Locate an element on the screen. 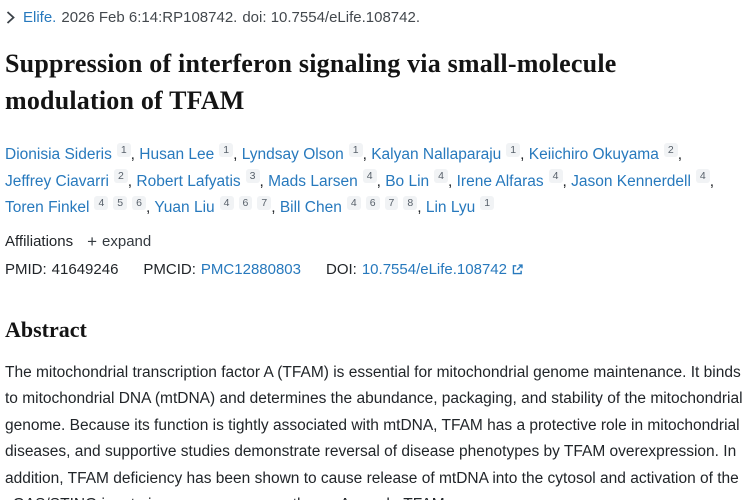 This screenshot has width=750, height=500. author-link: Robert Lafyatis is located at coordinates (188, 181).